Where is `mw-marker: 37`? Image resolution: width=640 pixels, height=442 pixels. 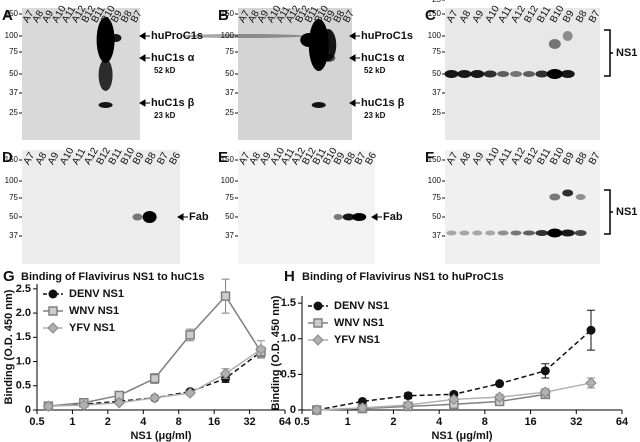 mw-marker: 37 is located at coordinates (13, 92).